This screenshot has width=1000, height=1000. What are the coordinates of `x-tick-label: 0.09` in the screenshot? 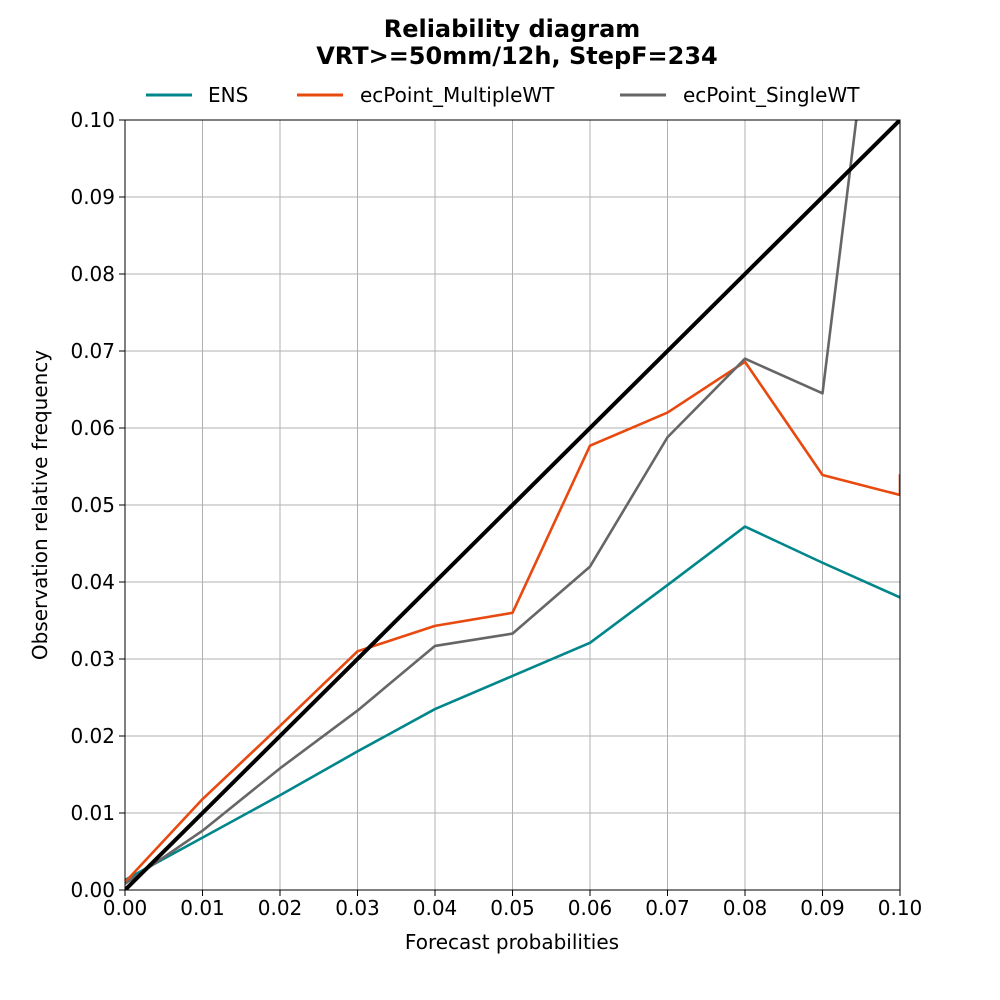 It's located at (822, 908).